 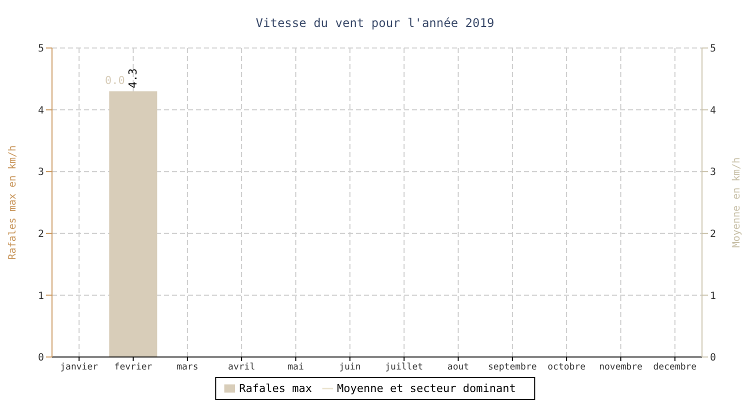 What do you see at coordinates (512, 367) in the screenshot?
I see `x-tick-label: septembre` at bounding box center [512, 367].